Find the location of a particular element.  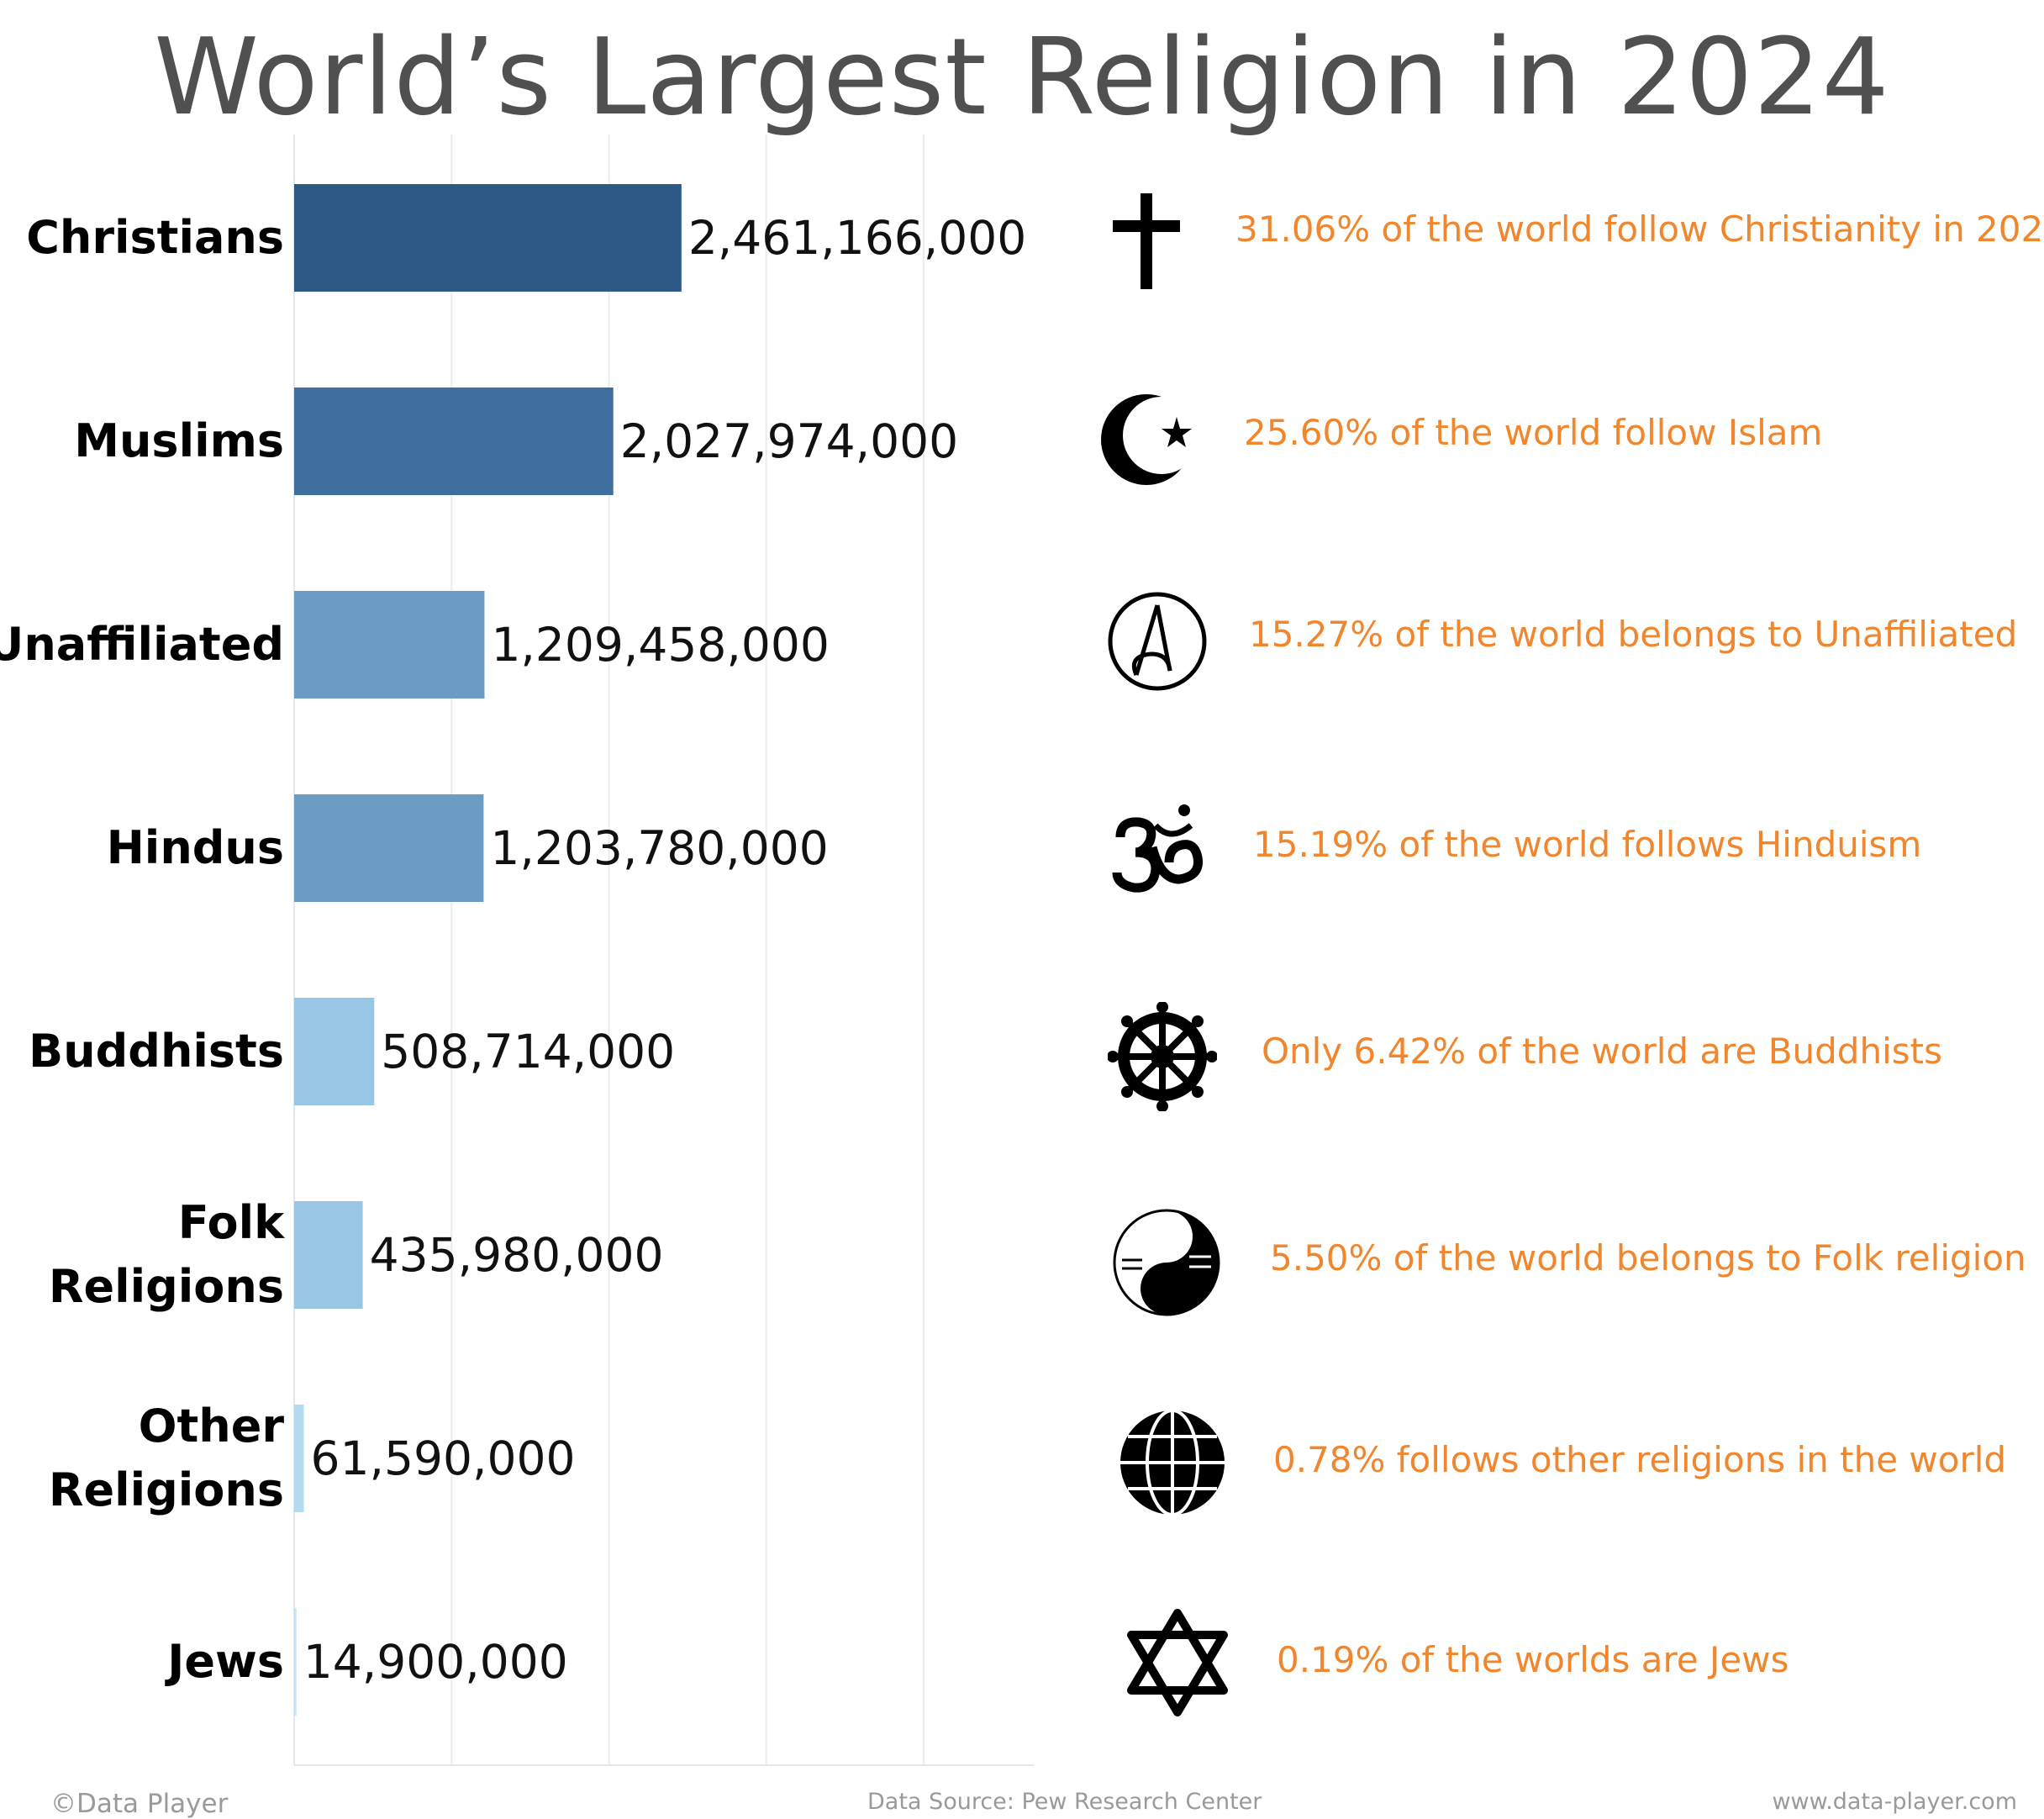

copyright-text: ©Data Player is located at coordinates (139, 1804).